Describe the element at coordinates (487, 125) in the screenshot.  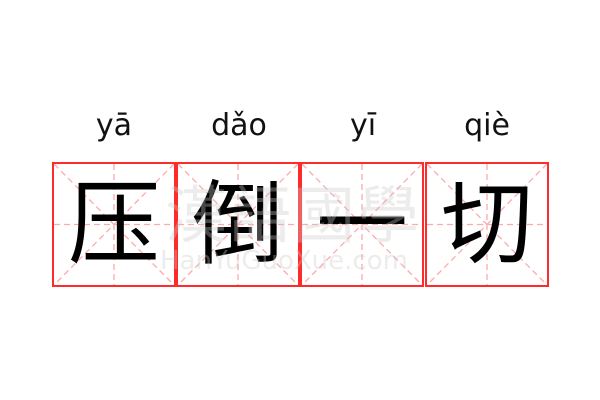
I see `pinyin-4: qiè` at that location.